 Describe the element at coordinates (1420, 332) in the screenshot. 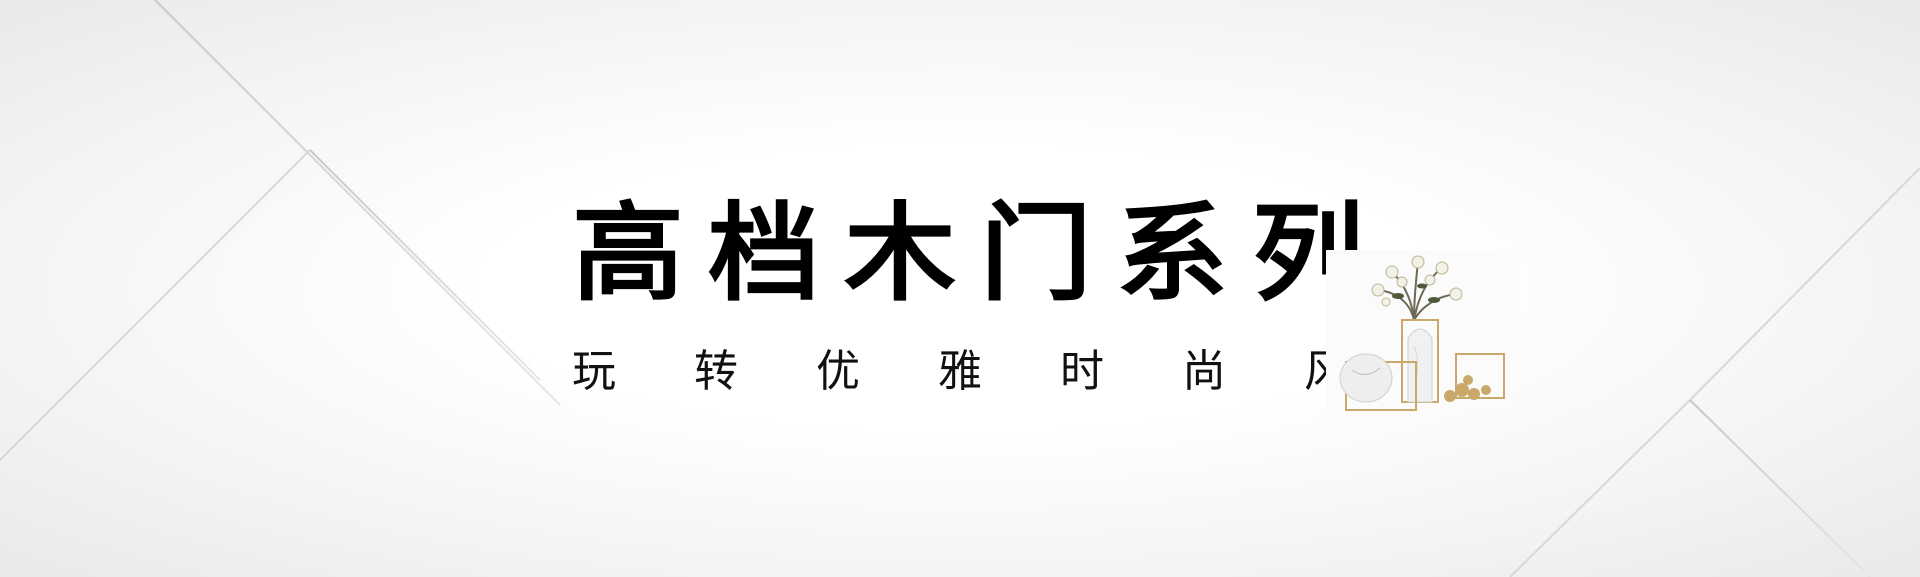

I see `vase-flowers-decor-icon` at that location.